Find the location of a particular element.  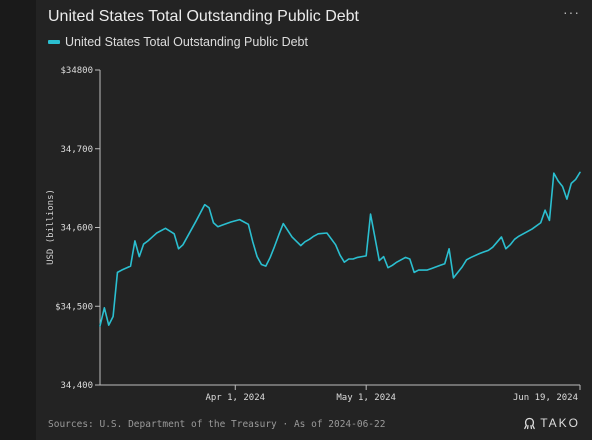

y-tick-label: $34800 is located at coordinates (76, 71).